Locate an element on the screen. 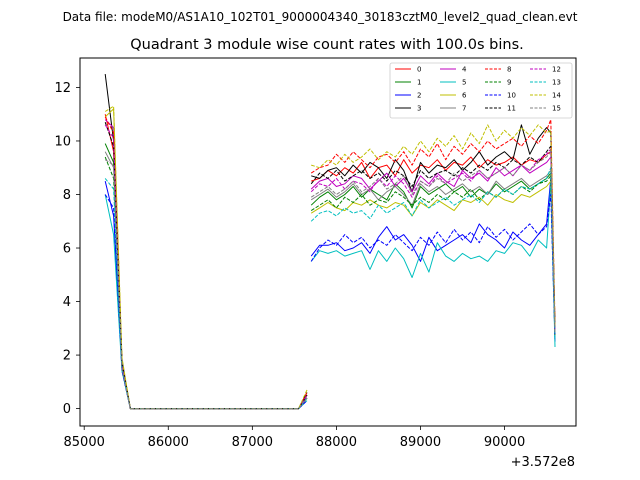  legend-label-13: 13 is located at coordinates (556, 83).